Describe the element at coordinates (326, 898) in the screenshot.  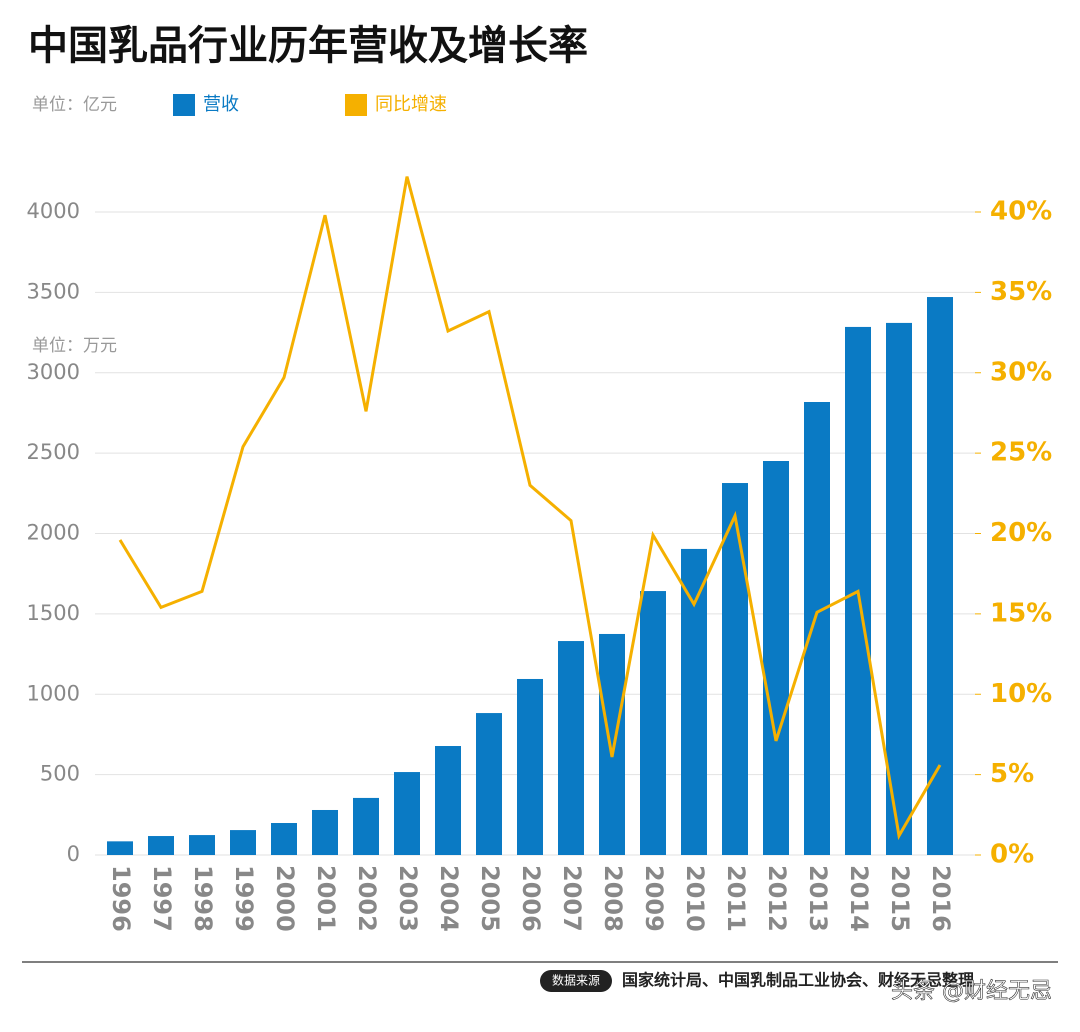
I see `x-tick-label: 2001` at that location.